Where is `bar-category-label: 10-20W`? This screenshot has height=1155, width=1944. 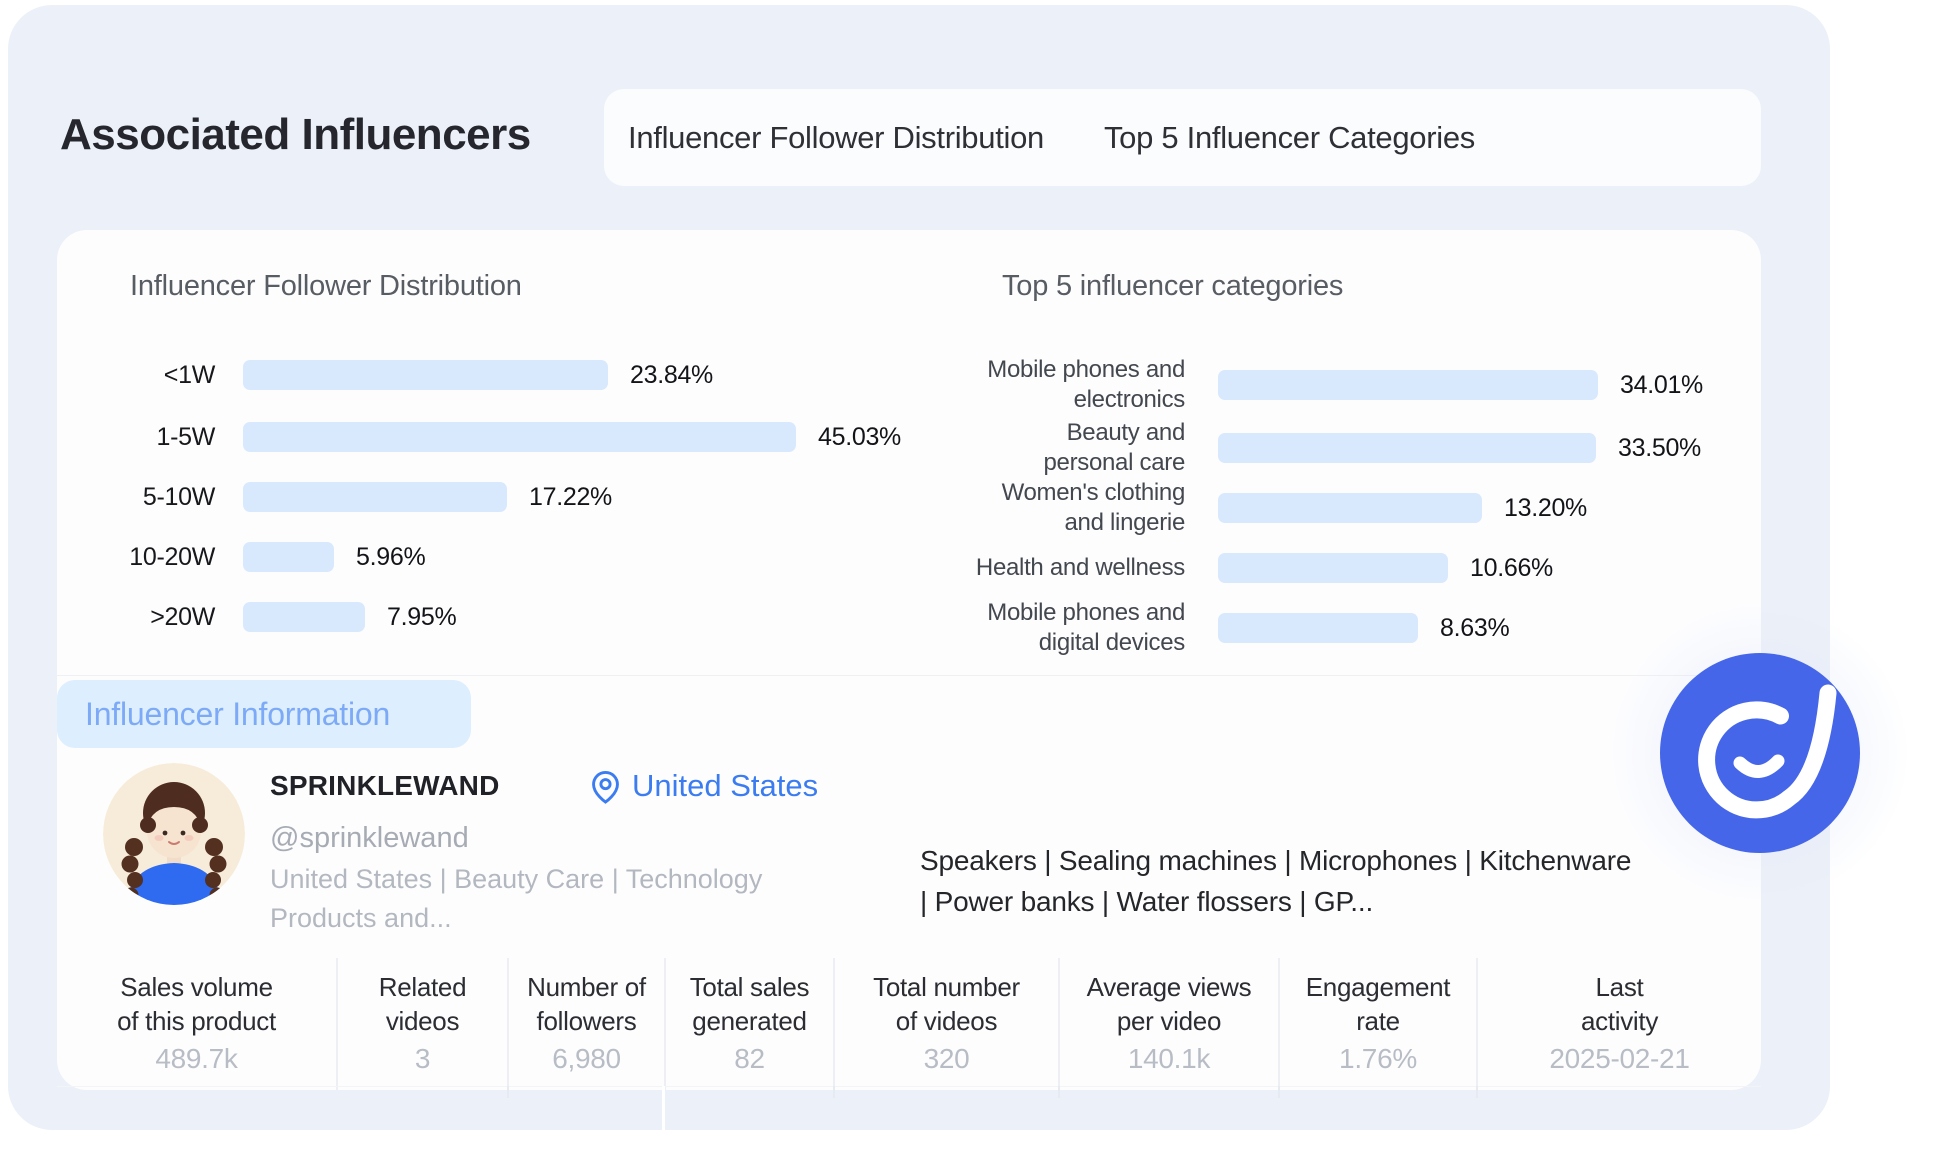
bar-category-label: 10-20W is located at coordinates (172, 557).